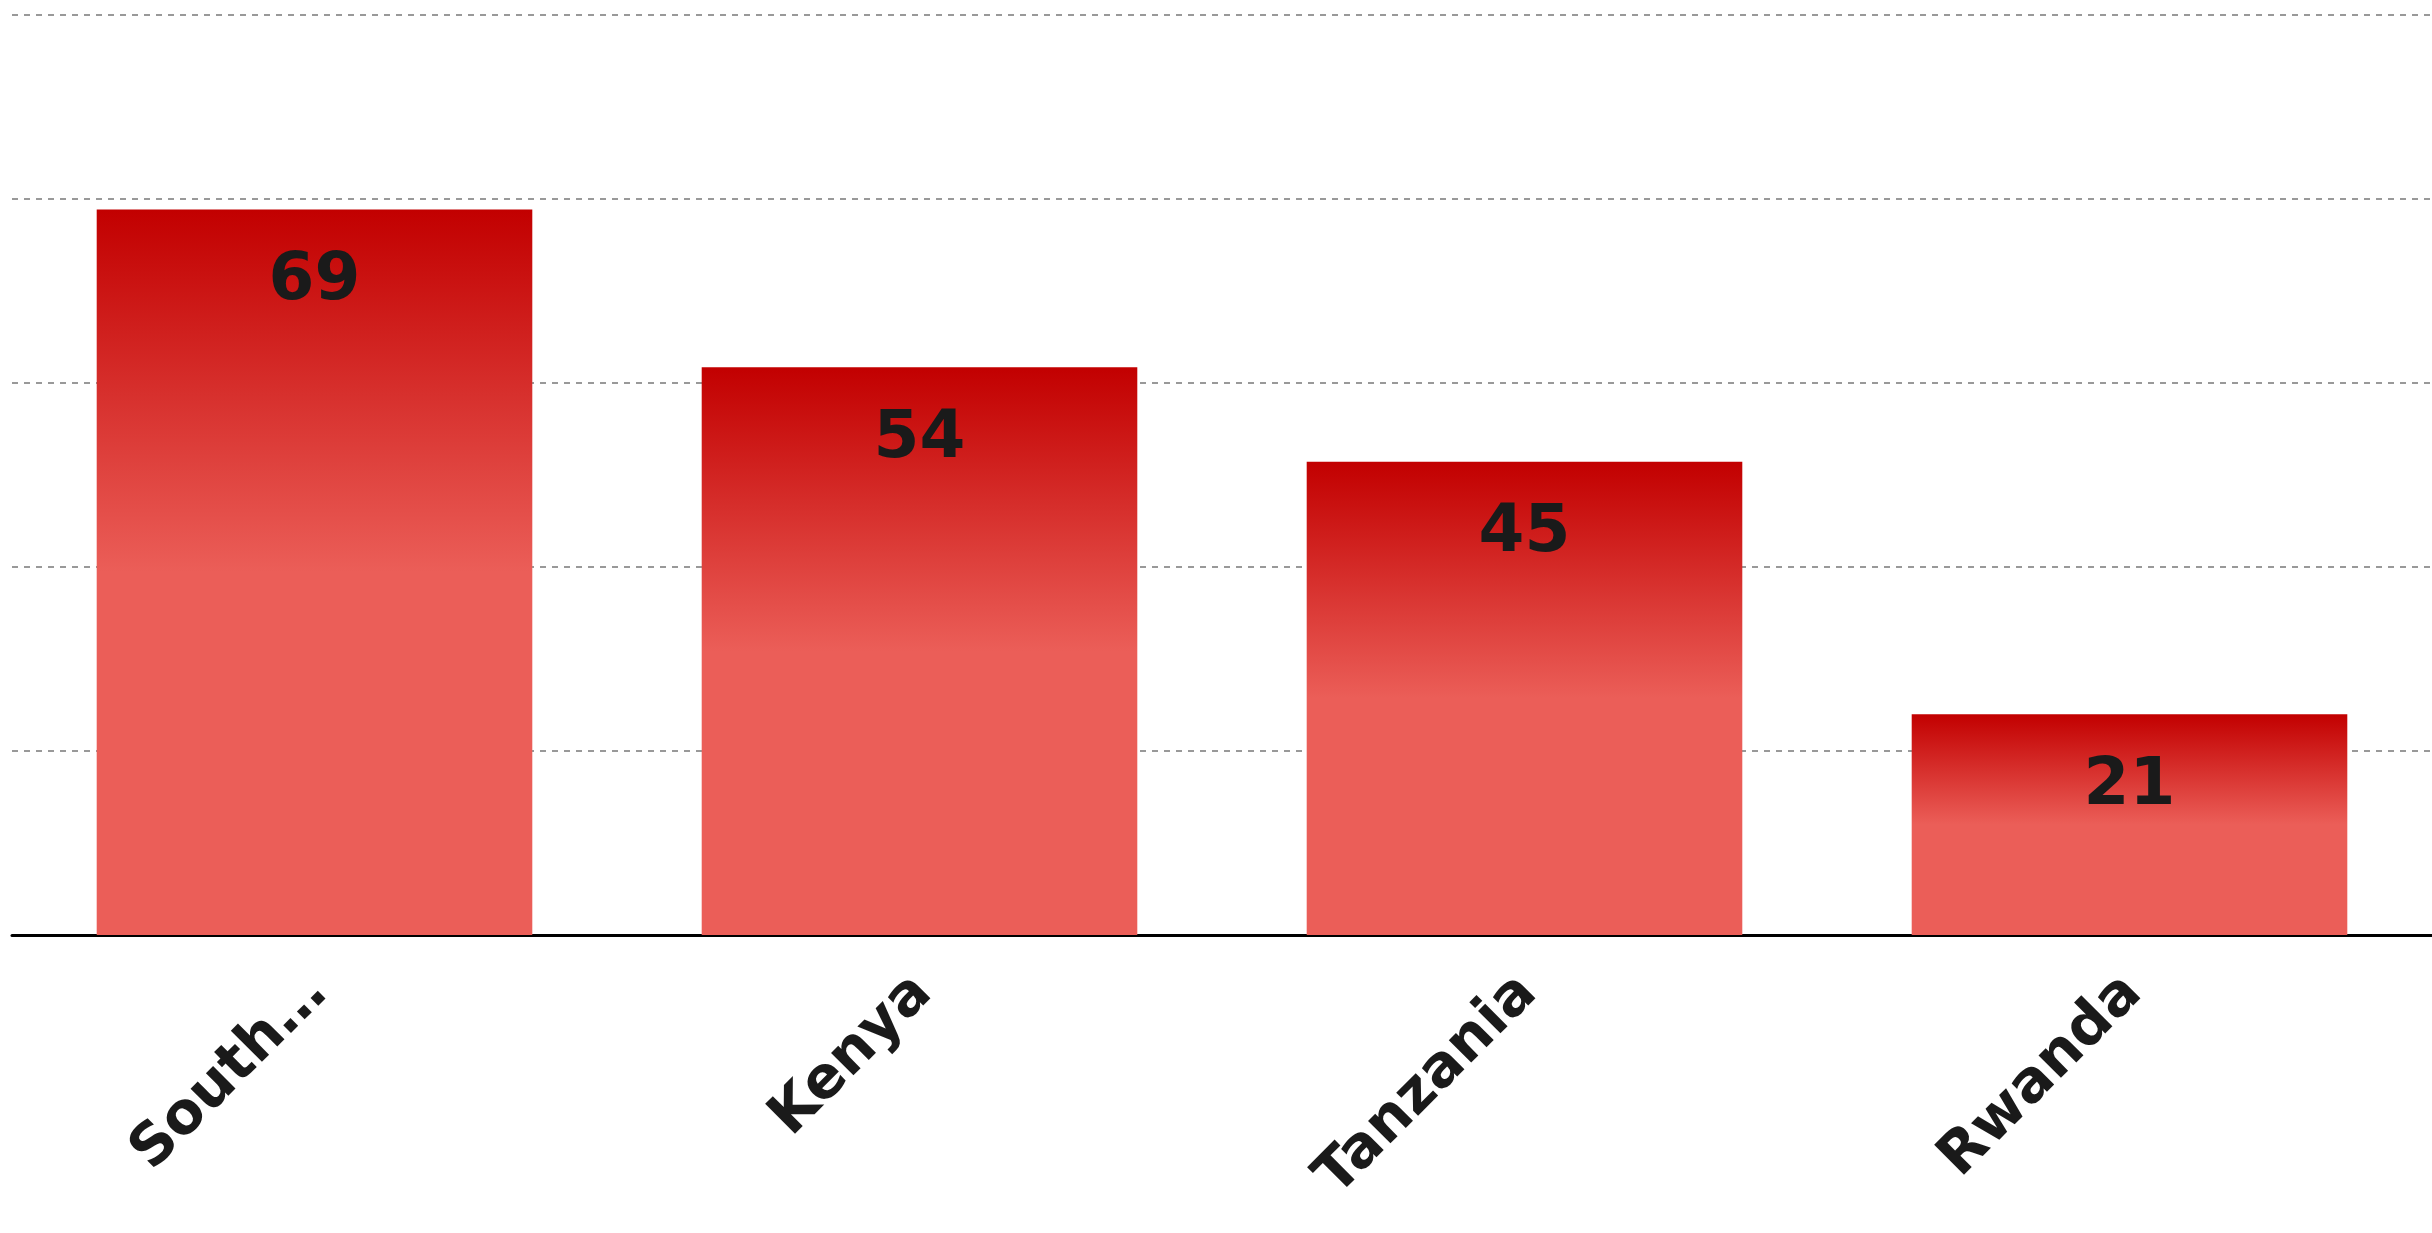 Image resolution: width=2432 pixels, height=1233 pixels. Describe the element at coordinates (314, 277) in the screenshot. I see `data-label: 69` at that location.